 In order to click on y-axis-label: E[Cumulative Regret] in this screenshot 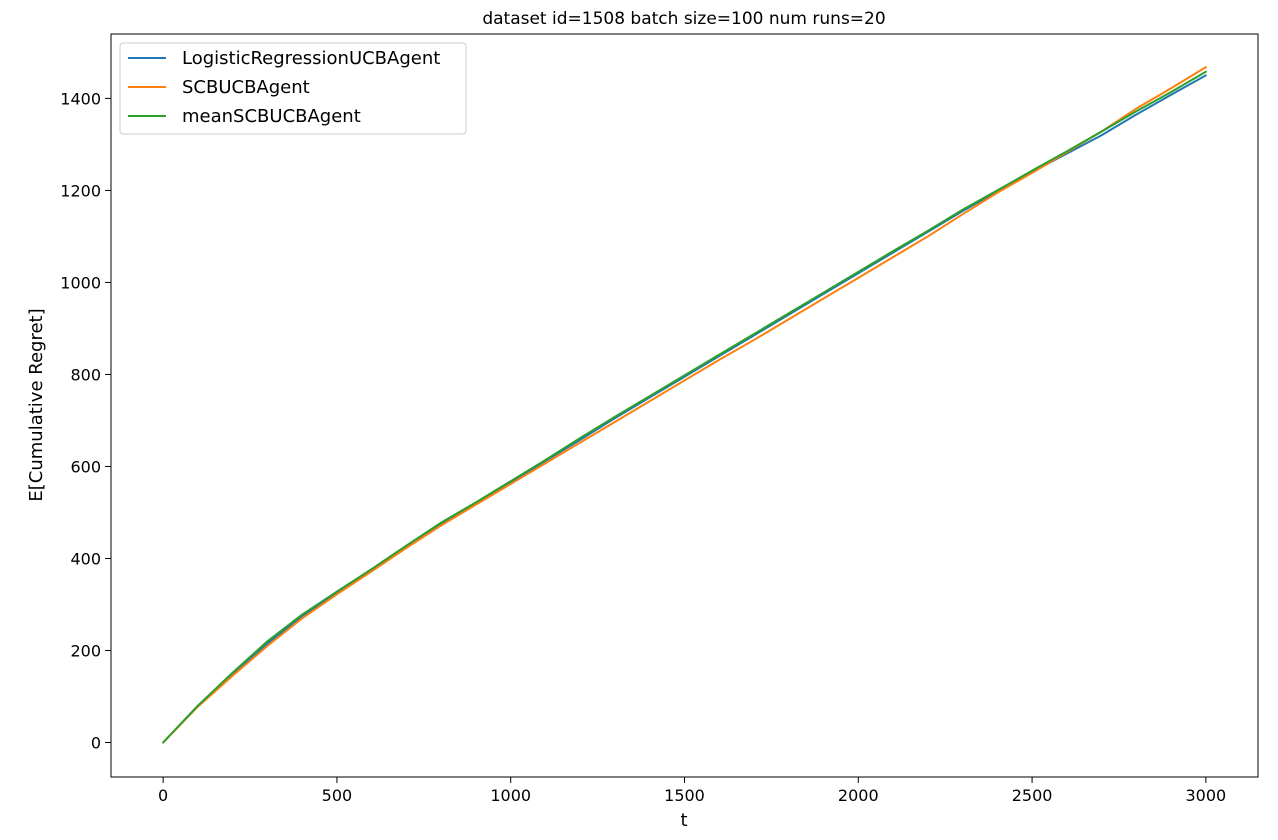, I will do `click(36, 404)`.